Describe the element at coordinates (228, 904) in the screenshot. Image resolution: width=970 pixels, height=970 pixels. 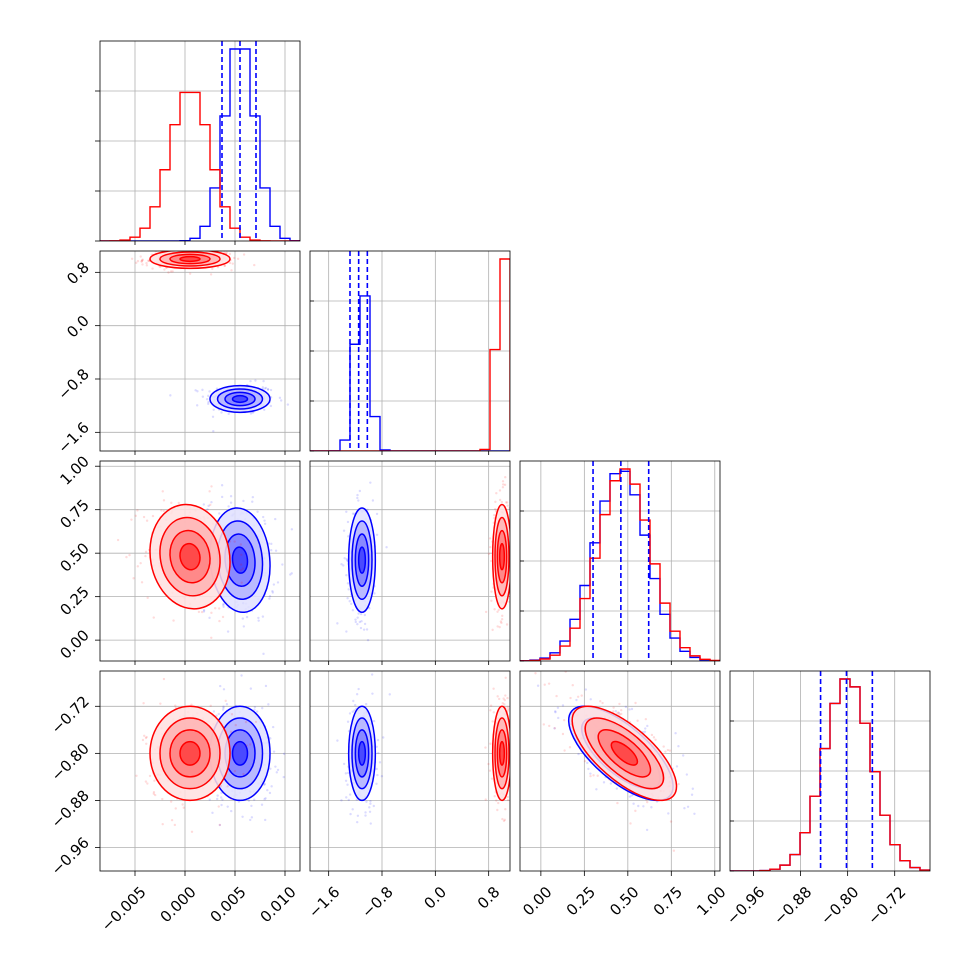
I see `xtick-label-0-2: 0.005` at that location.